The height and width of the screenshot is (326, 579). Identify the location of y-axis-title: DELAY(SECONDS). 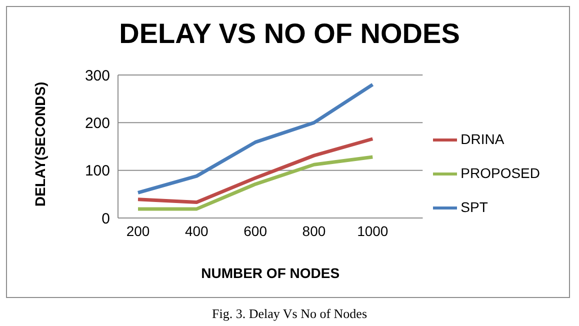
(40, 144).